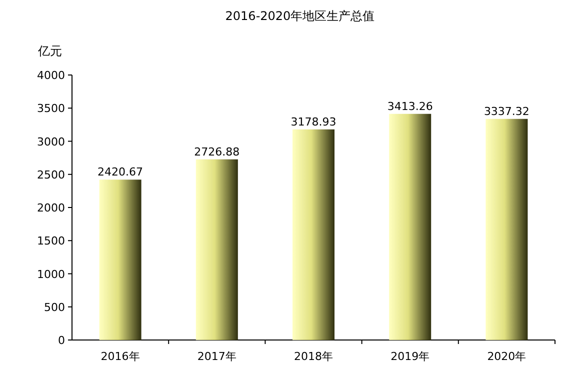 This screenshot has height=380, width=571. What do you see at coordinates (51, 208) in the screenshot?
I see `y-tick-label: 2000` at bounding box center [51, 208].